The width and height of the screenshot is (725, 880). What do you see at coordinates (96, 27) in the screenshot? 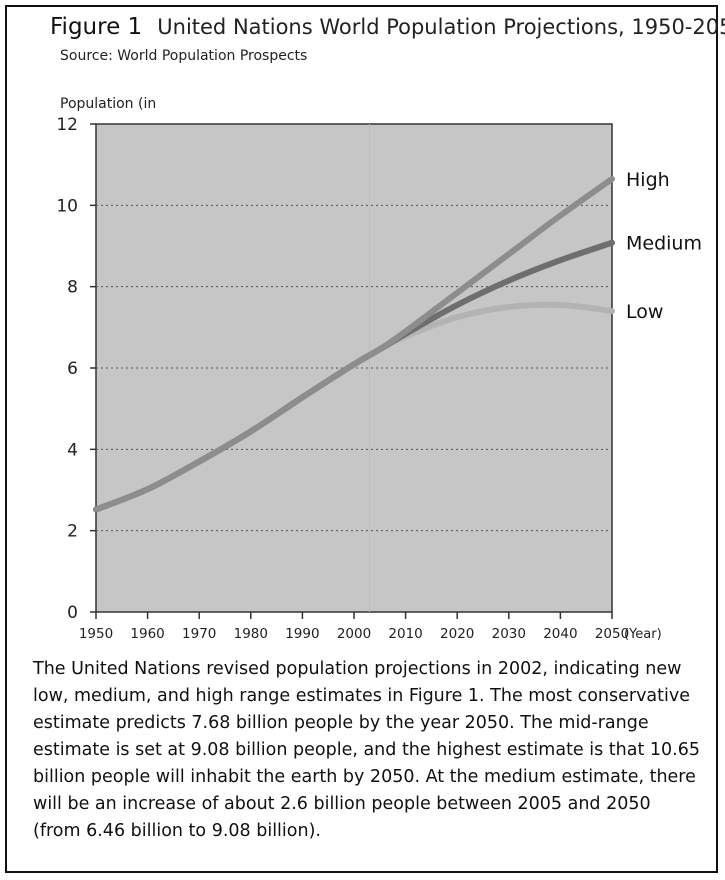
I see `figure-label: Figure 1` at bounding box center [96, 27].